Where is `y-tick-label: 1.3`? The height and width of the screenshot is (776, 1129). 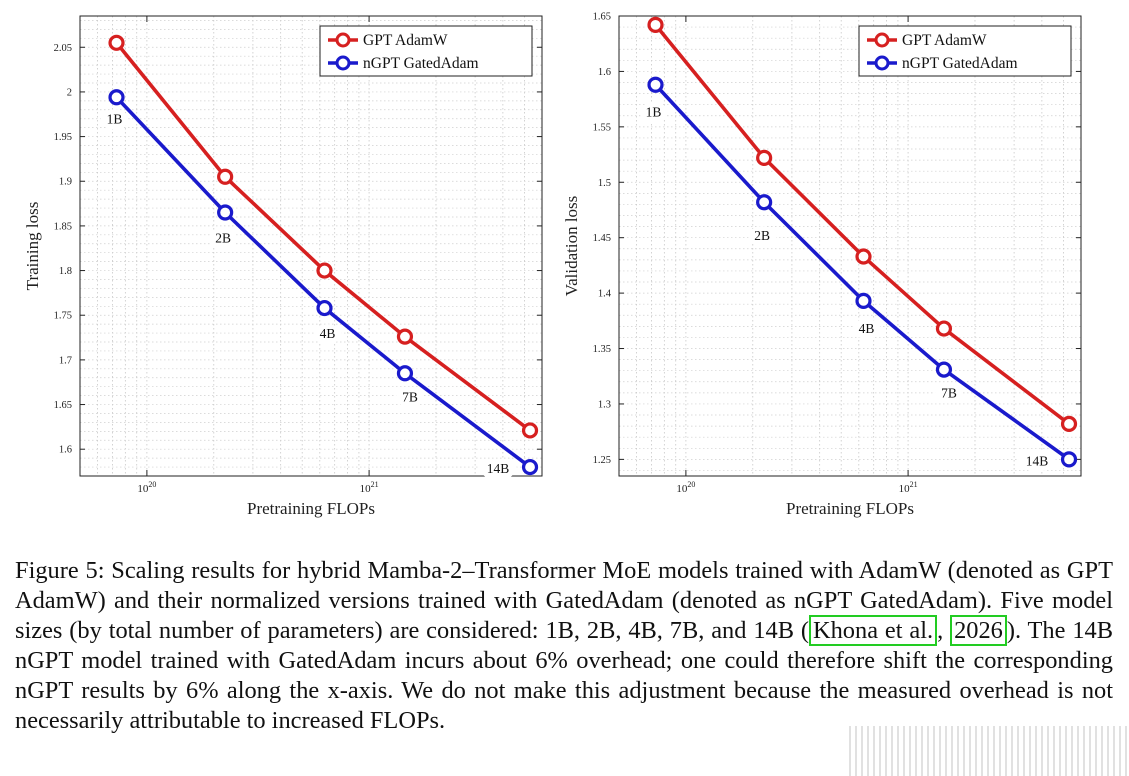
y-tick-label: 1.3 is located at coordinates (604, 404).